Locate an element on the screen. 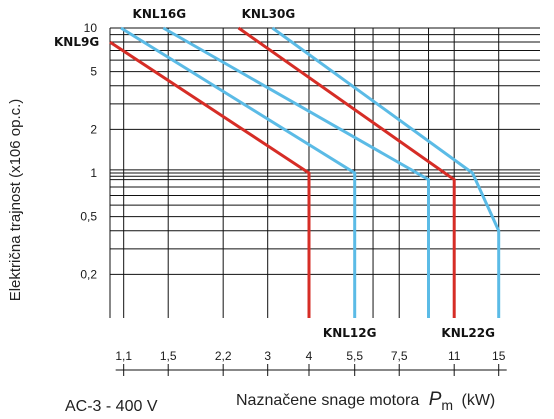 The height and width of the screenshot is (419, 554). y-tick-label: 0,5 is located at coordinates (88, 217).